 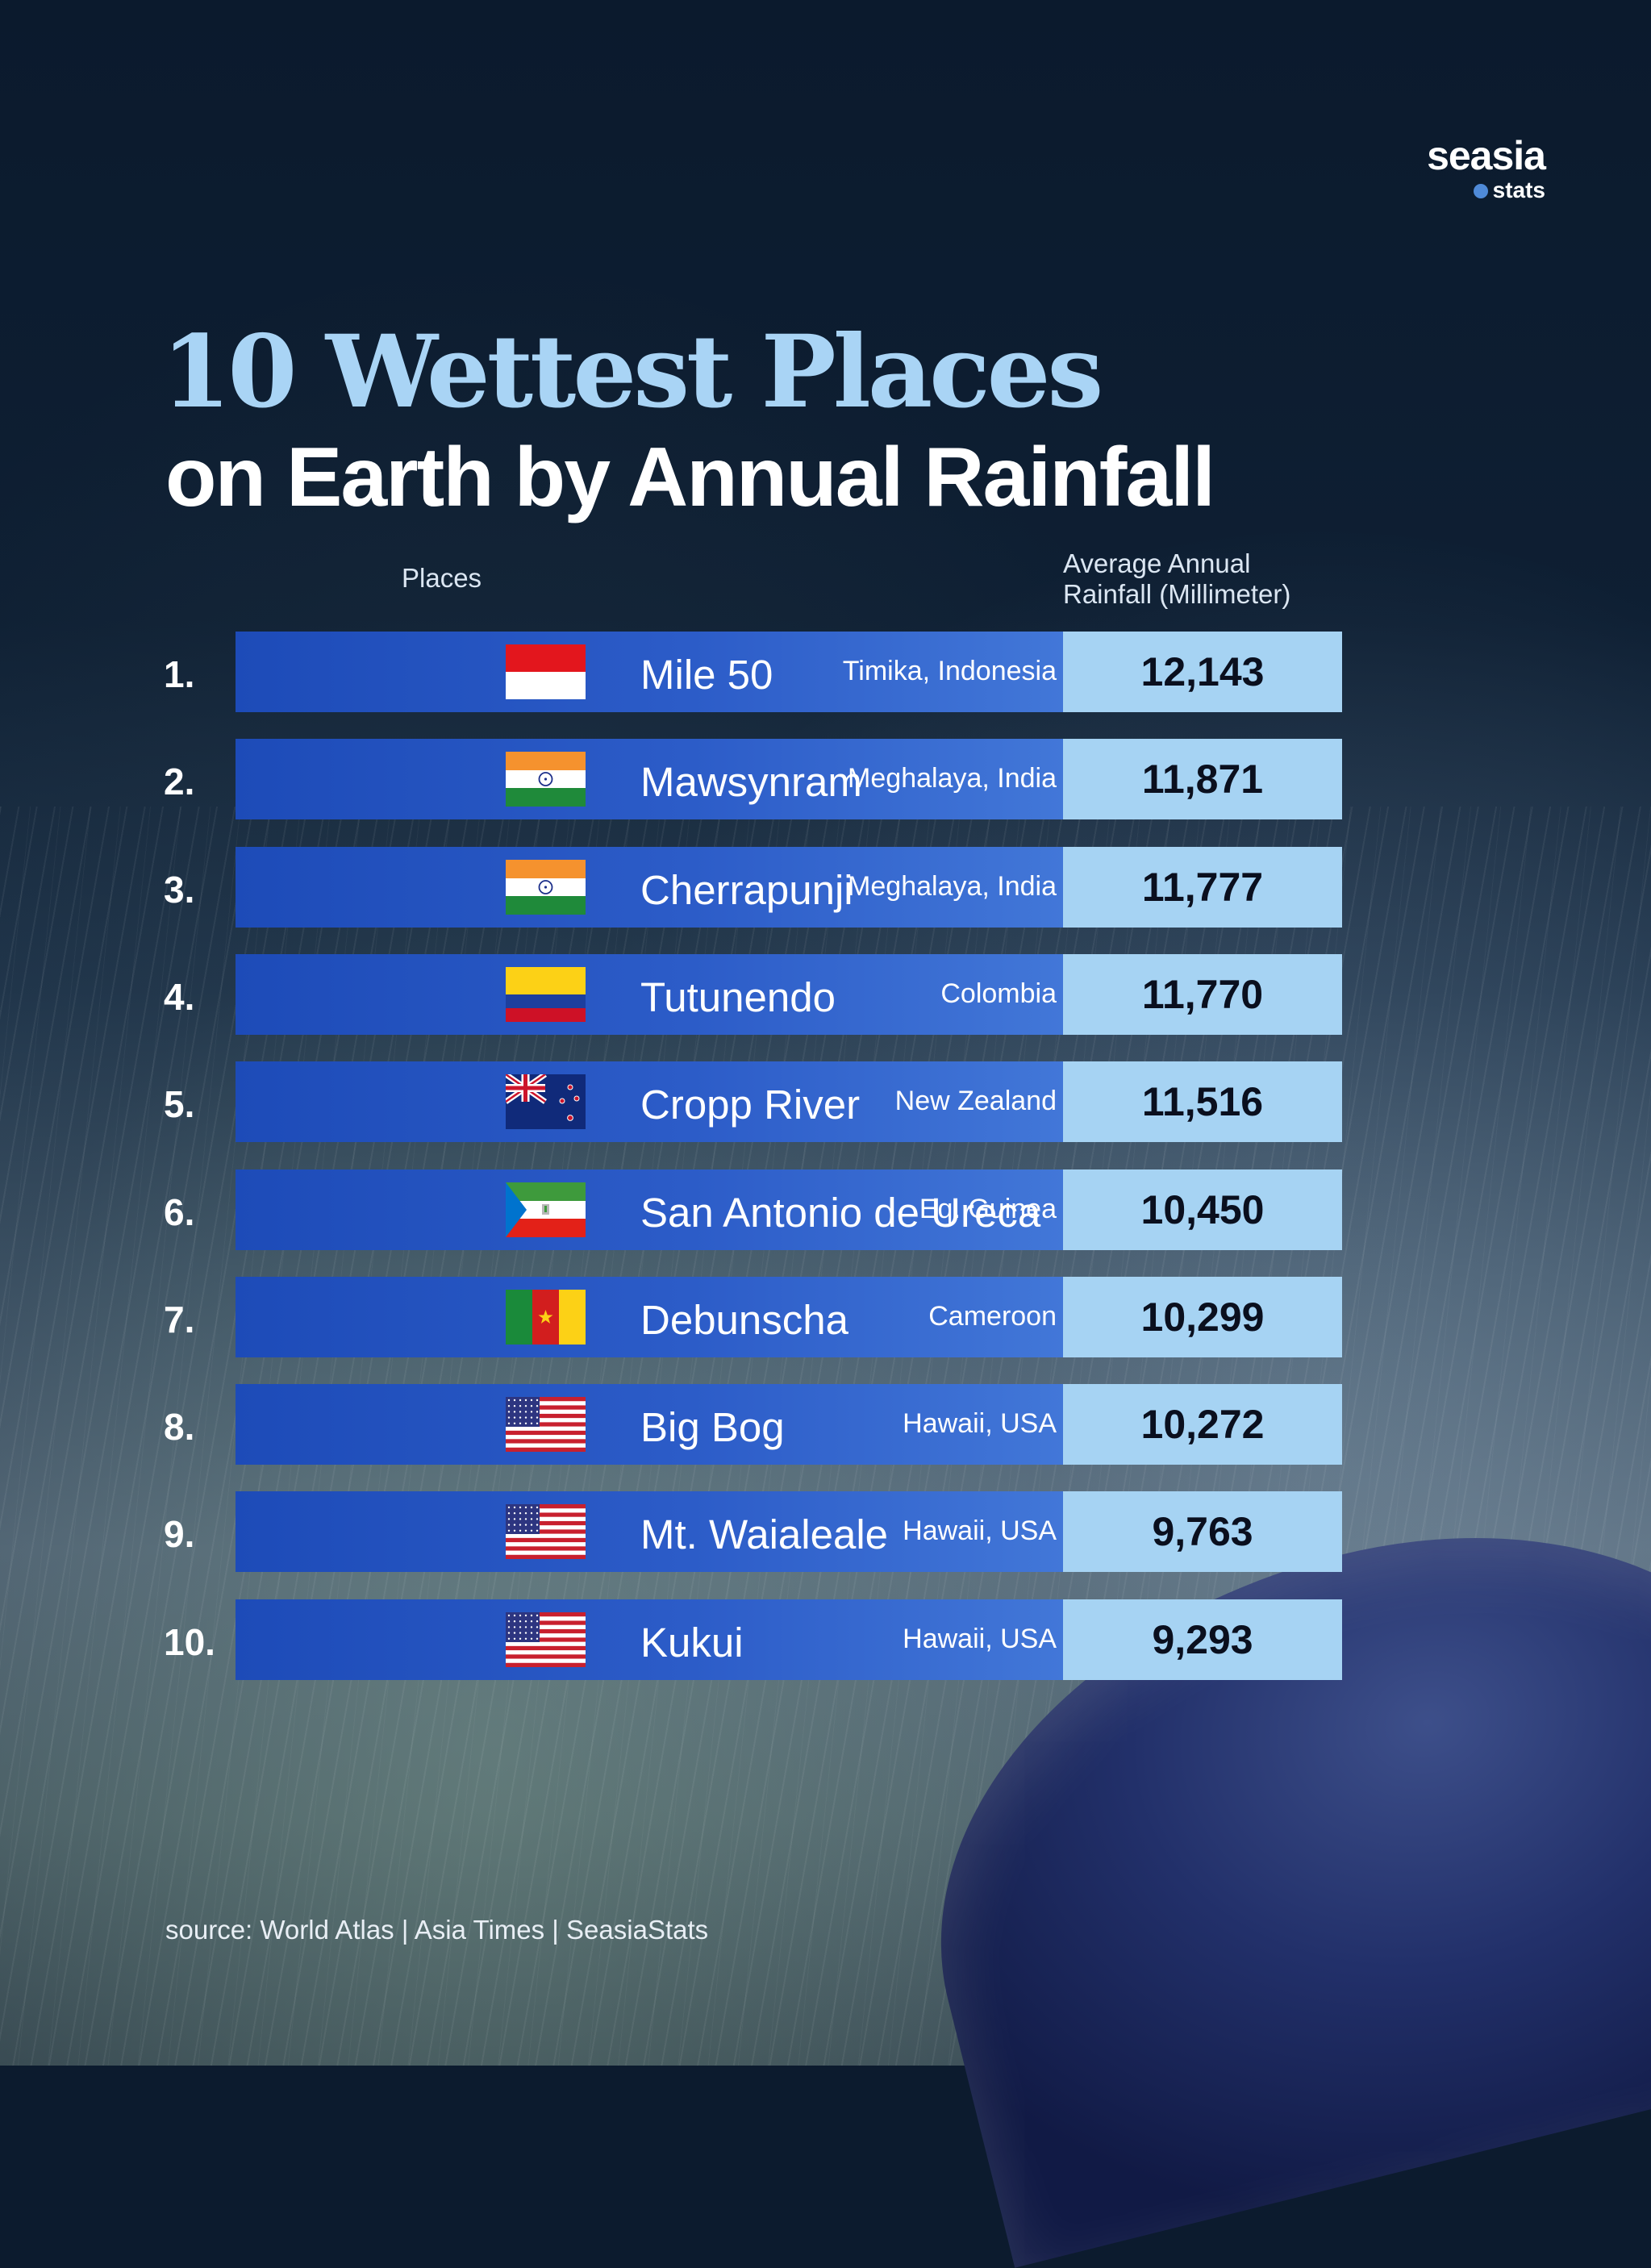 What do you see at coordinates (745, 1320) in the screenshot?
I see `place-name: Debunscha` at bounding box center [745, 1320].